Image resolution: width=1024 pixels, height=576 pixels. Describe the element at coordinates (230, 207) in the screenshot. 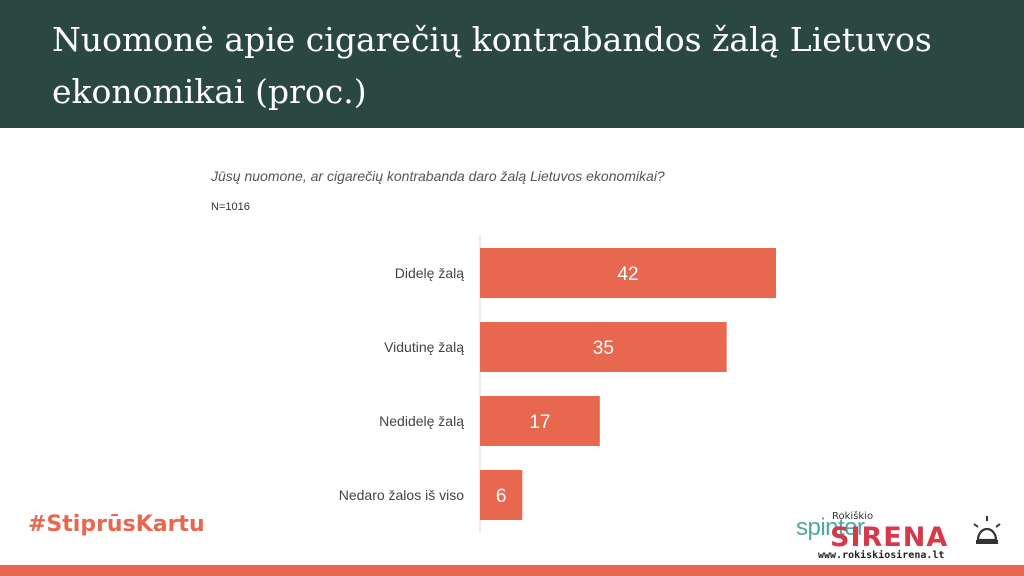

I see `sample-size: N=1016` at that location.